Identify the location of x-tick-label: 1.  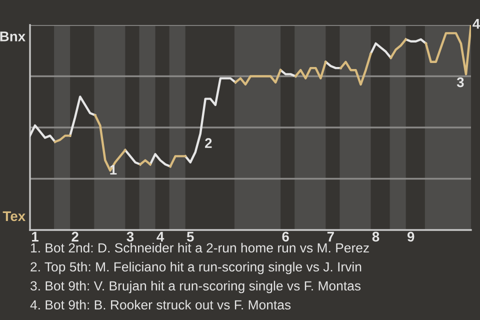
(35, 237).